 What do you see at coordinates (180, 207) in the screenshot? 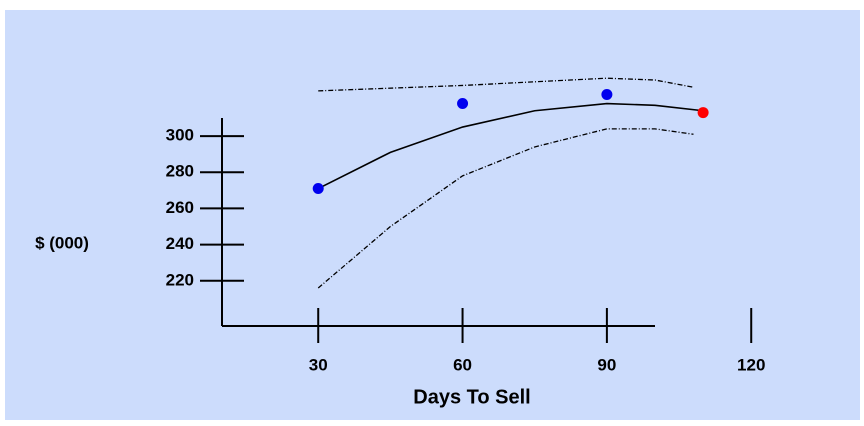
I see `y-tick-label: 260` at bounding box center [180, 207].